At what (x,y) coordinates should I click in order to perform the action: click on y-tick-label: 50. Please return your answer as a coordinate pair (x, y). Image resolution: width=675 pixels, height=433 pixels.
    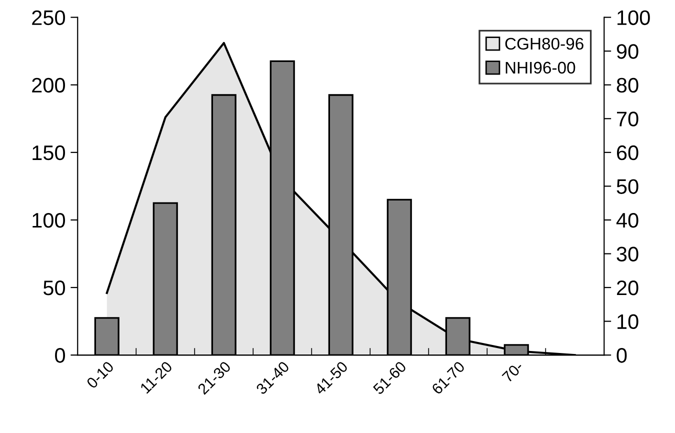
    Looking at the image, I should click on (54, 288).